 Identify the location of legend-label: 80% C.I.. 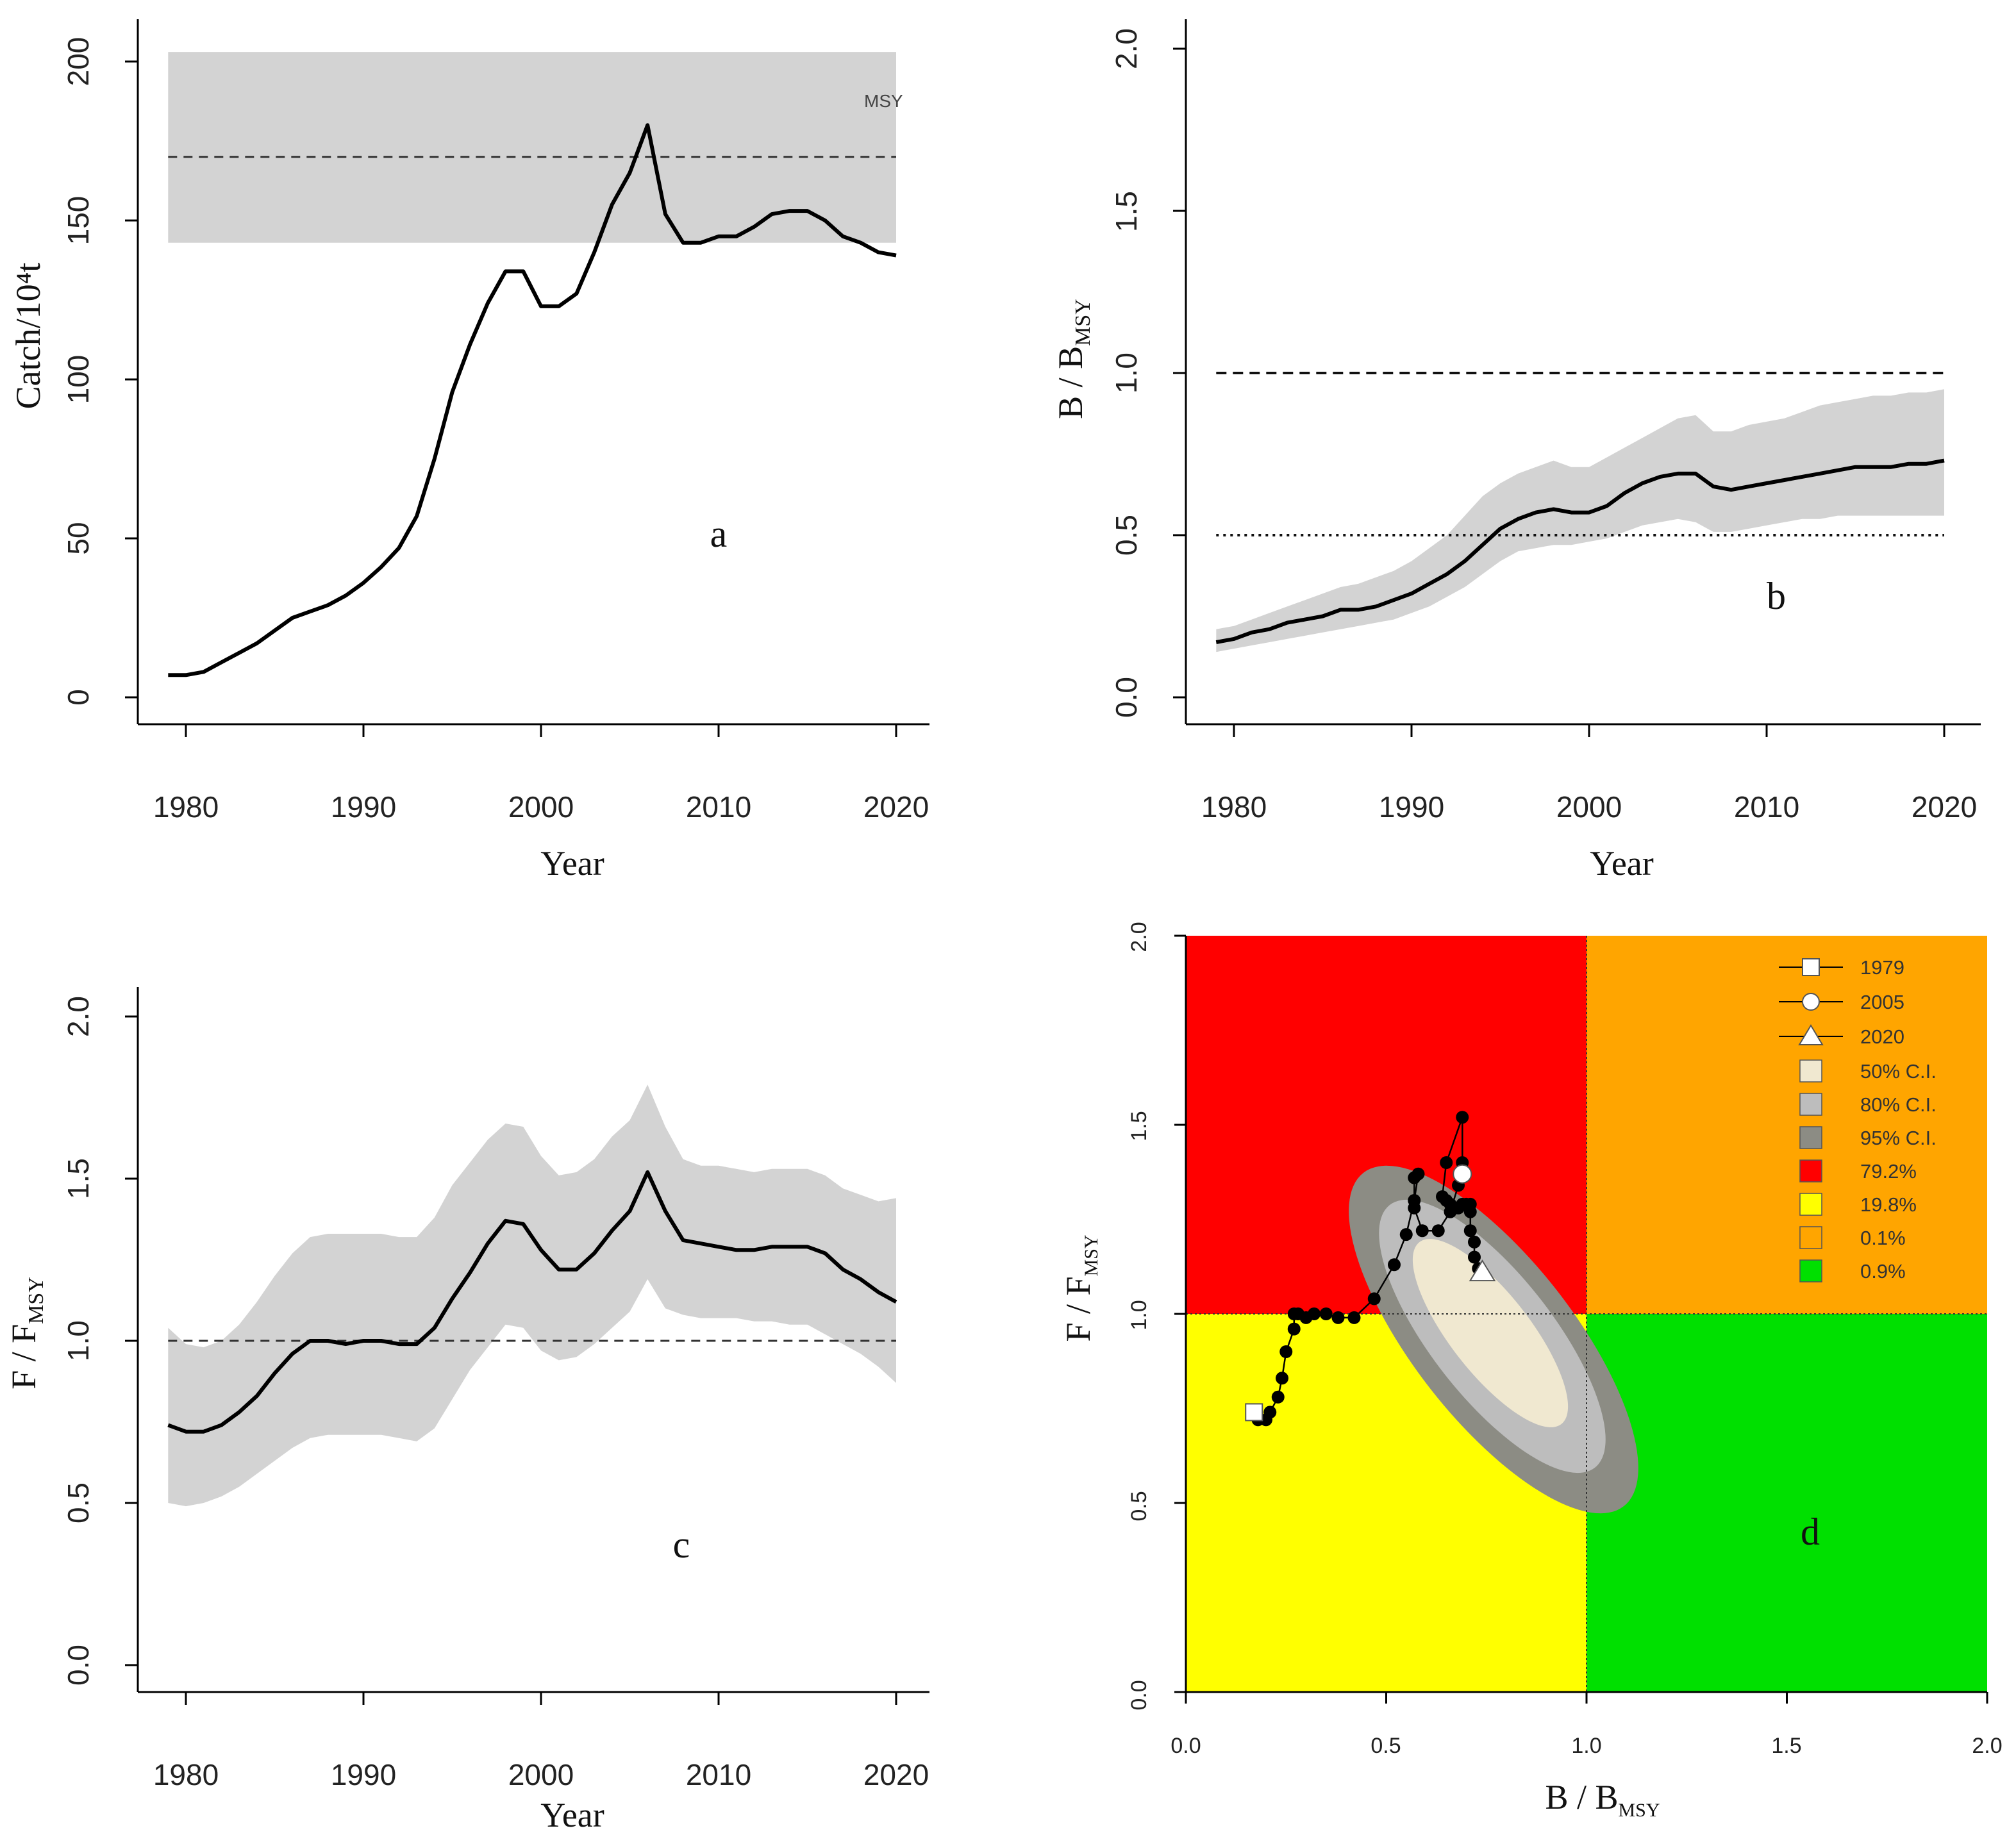
(1898, 1104).